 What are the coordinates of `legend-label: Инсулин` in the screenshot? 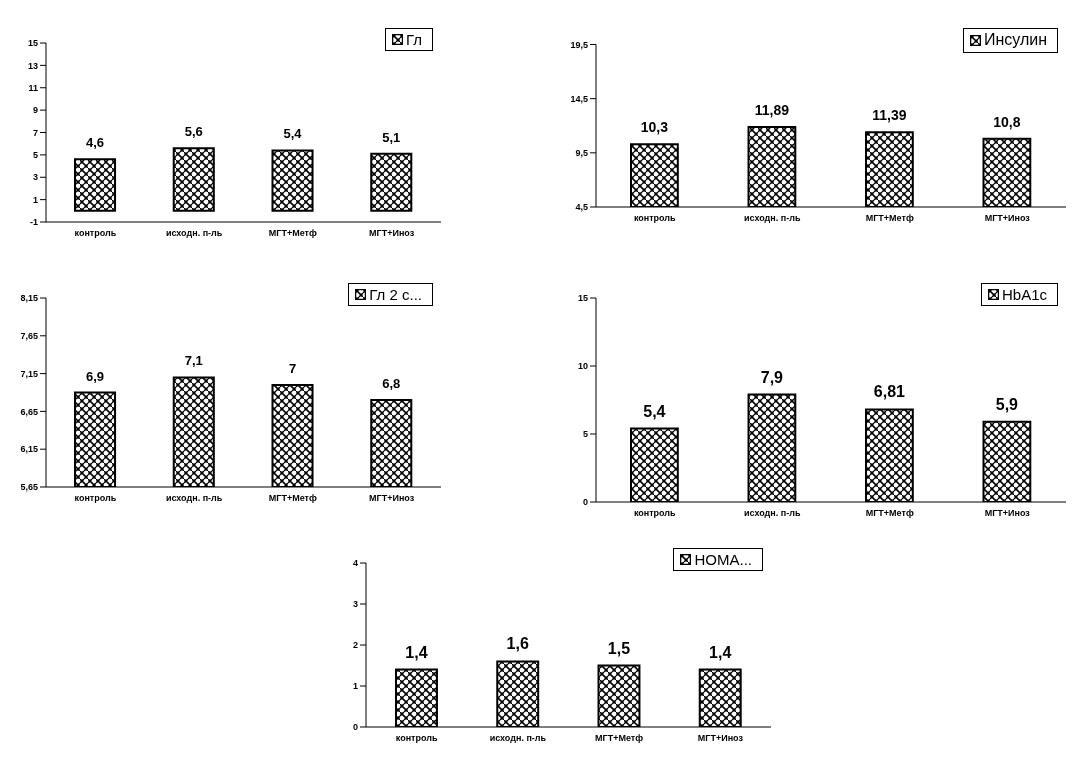 It's located at (1015, 40).